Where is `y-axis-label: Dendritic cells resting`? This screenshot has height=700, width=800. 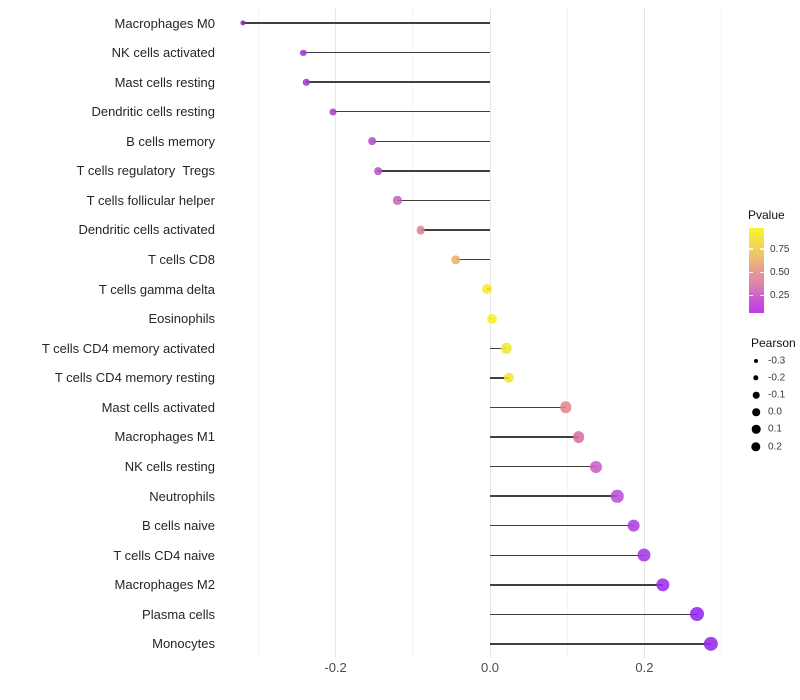 y-axis-label: Dendritic cells resting is located at coordinates (153, 112).